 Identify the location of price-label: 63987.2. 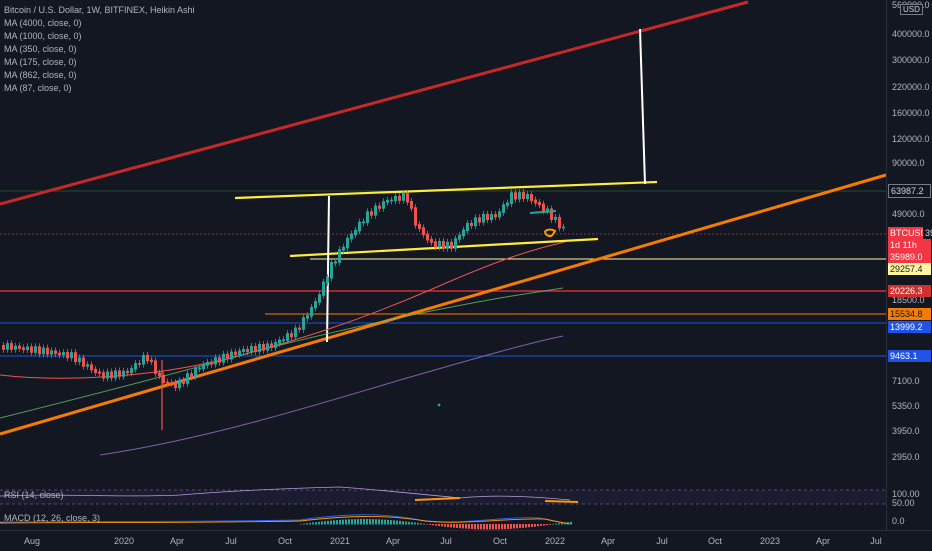
(909, 191).